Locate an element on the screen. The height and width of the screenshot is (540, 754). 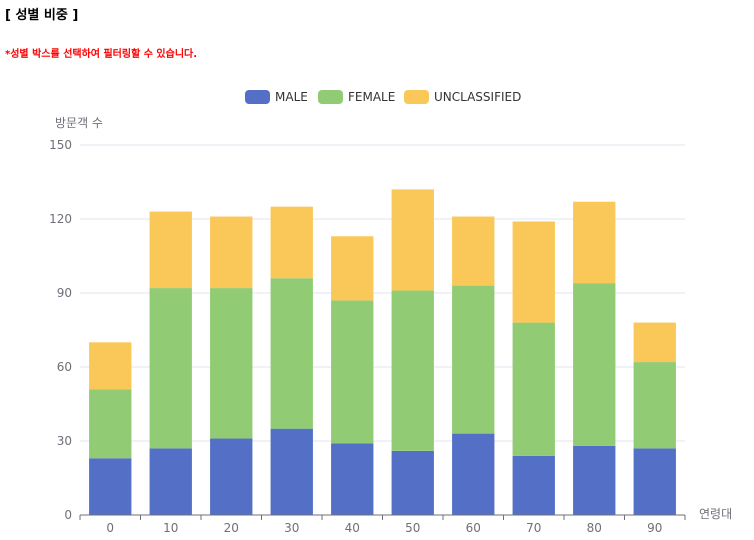
legend-swatch-unclassified is located at coordinates (416, 97).